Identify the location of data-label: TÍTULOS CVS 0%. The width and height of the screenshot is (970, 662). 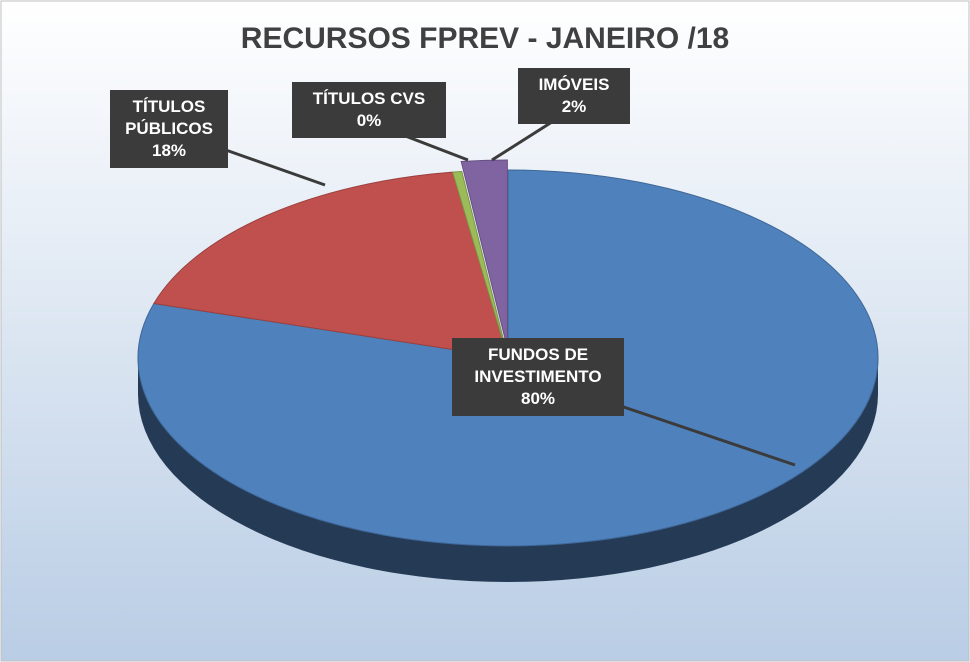
(369, 110).